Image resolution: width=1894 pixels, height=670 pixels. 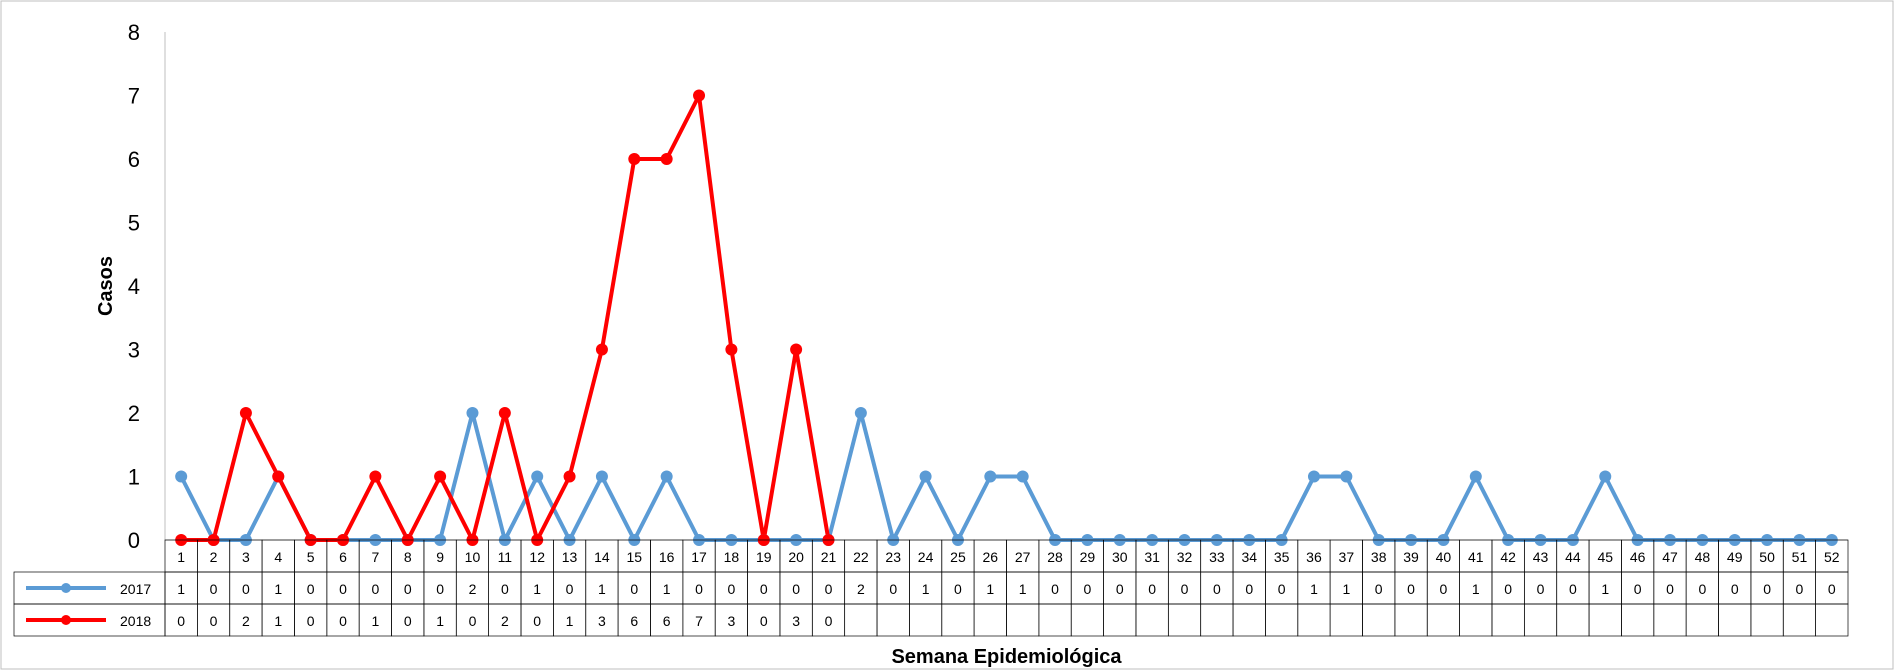 I want to click on y-tick-label: 7, so click(x=134, y=96).